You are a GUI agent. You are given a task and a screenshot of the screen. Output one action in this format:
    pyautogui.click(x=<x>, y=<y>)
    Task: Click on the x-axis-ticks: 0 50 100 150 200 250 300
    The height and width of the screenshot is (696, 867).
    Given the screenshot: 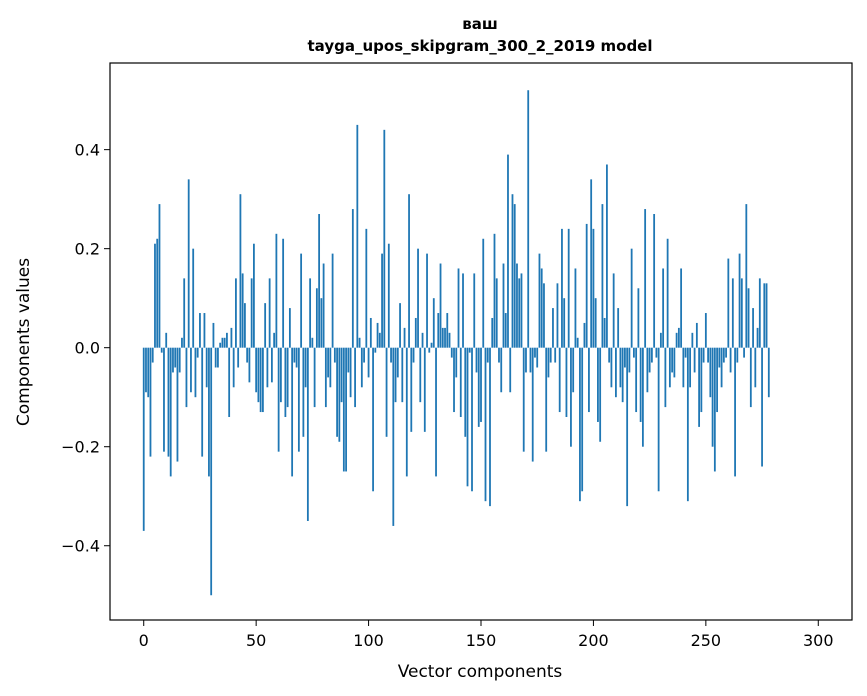 What is the action you would take?
    pyautogui.click(x=486, y=635)
    